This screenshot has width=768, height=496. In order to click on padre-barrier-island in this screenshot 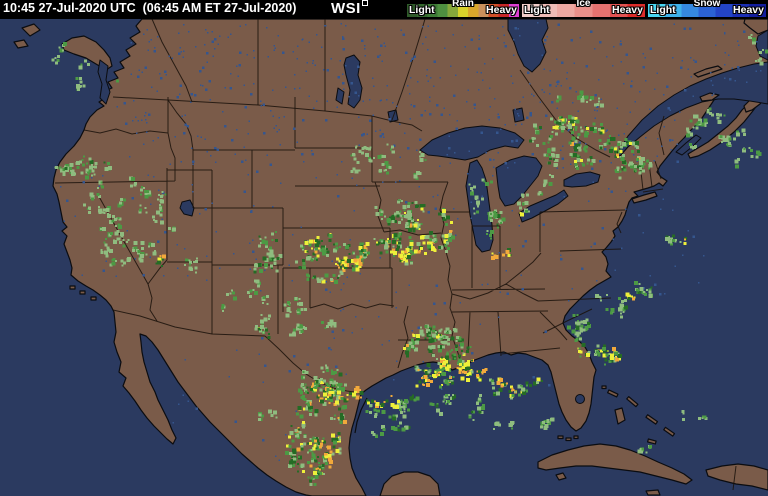, I will do `click(361, 415)`.